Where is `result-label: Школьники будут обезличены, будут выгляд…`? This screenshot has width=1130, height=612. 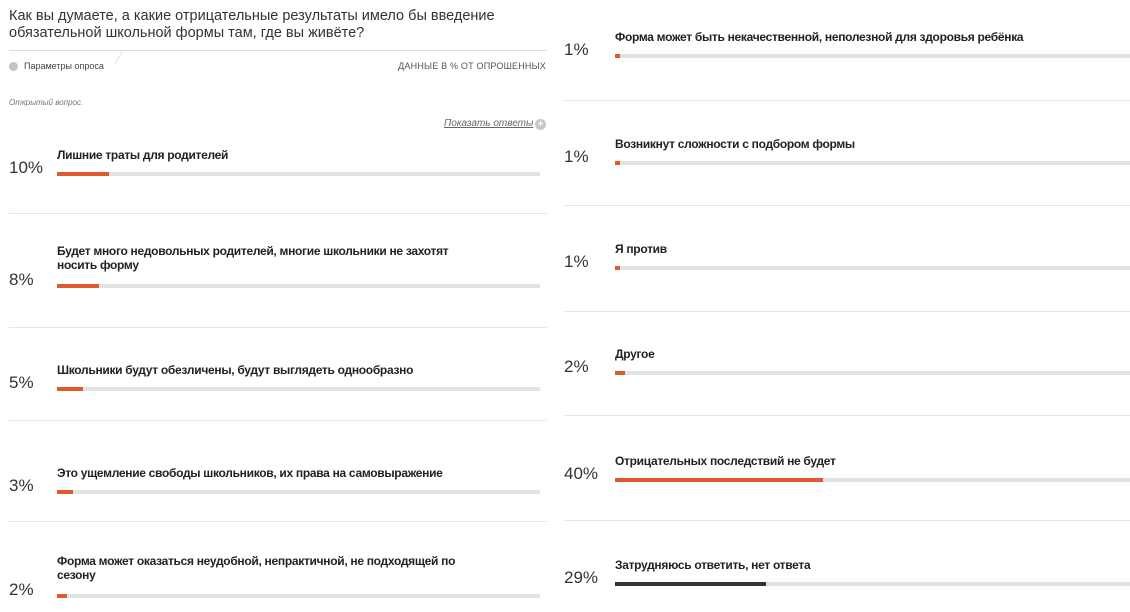 result-label: Школьники будут обезличены, будут выгляд… is located at coordinates (235, 370).